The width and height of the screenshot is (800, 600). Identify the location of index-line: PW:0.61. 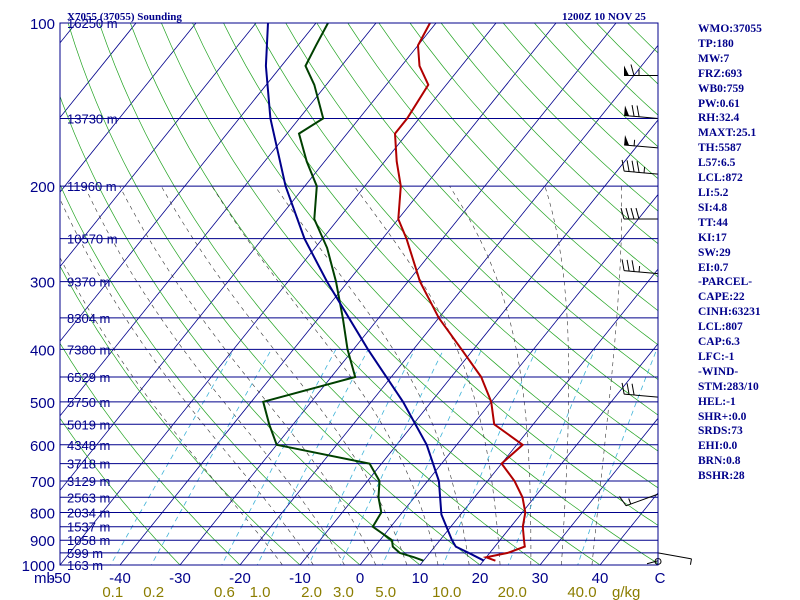
(719, 103).